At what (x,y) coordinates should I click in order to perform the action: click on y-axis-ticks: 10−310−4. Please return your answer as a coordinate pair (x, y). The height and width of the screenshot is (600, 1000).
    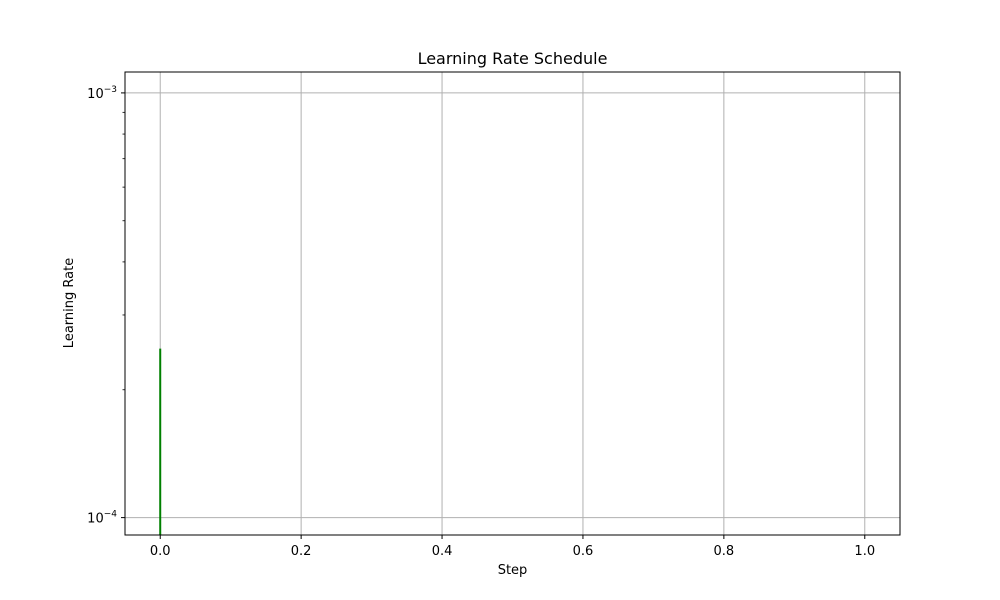
    Looking at the image, I should click on (106, 306).